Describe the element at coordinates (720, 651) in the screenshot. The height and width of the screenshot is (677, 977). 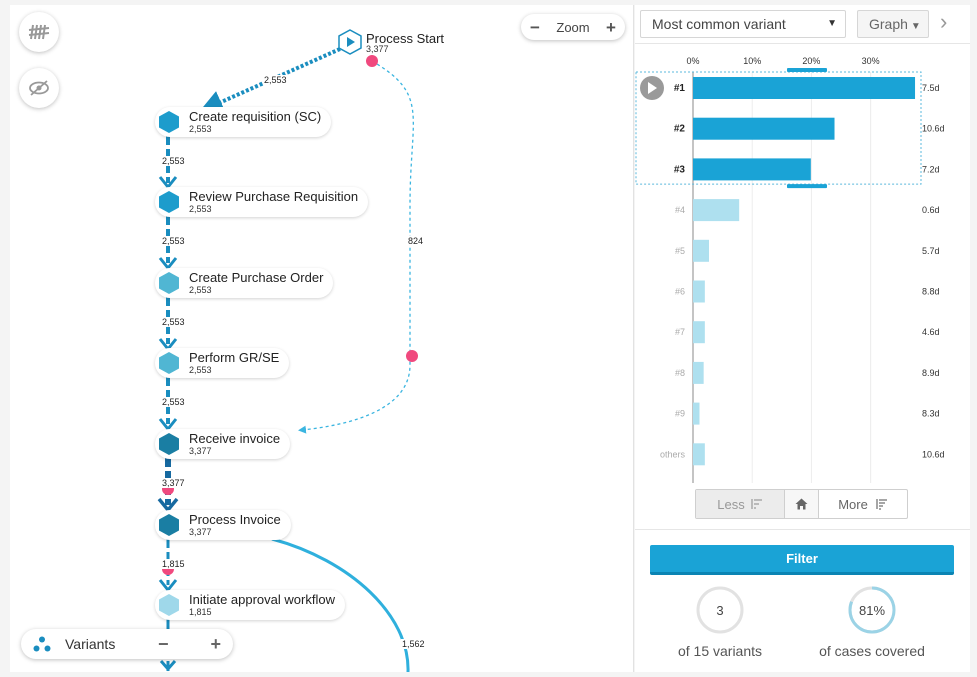
I see `variants-caption: of 15 variants` at that location.